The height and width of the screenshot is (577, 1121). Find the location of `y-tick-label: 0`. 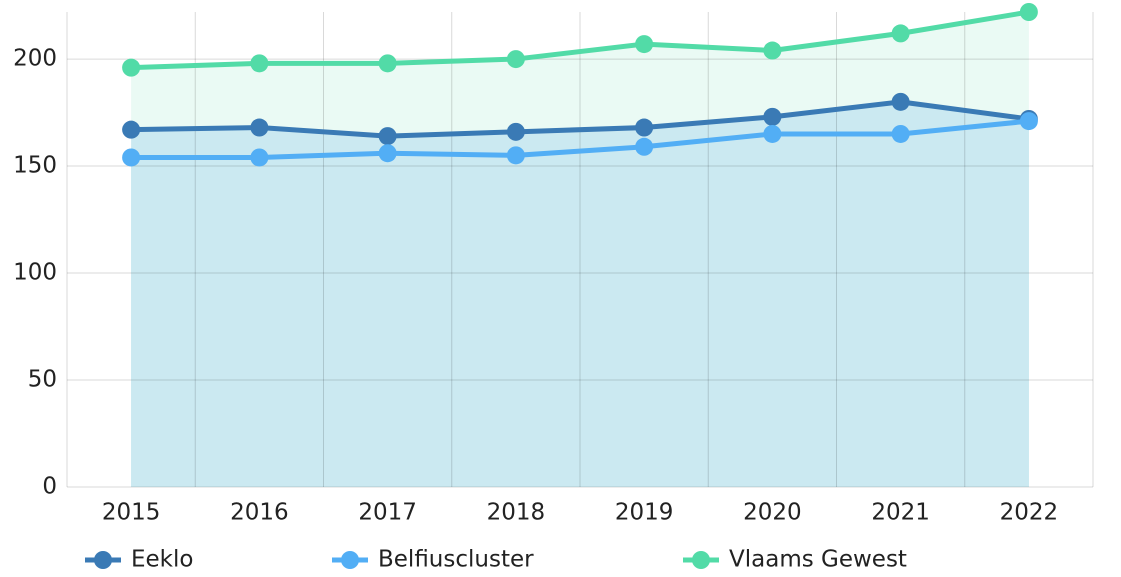

y-tick-label: 0 is located at coordinates (49, 487).